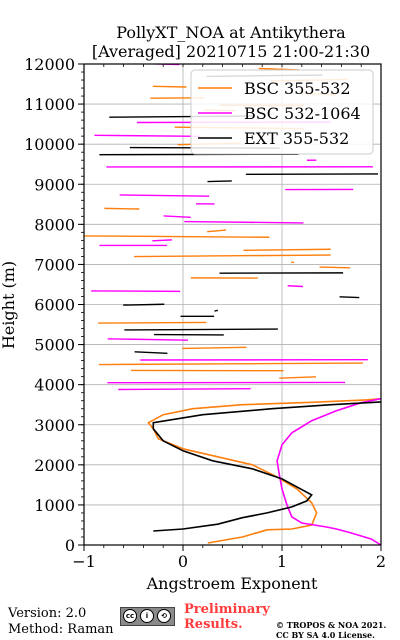 The image size is (400, 640). Describe the element at coordinates (54, 305) in the screenshot. I see `y-tick-label: 6000` at that location.